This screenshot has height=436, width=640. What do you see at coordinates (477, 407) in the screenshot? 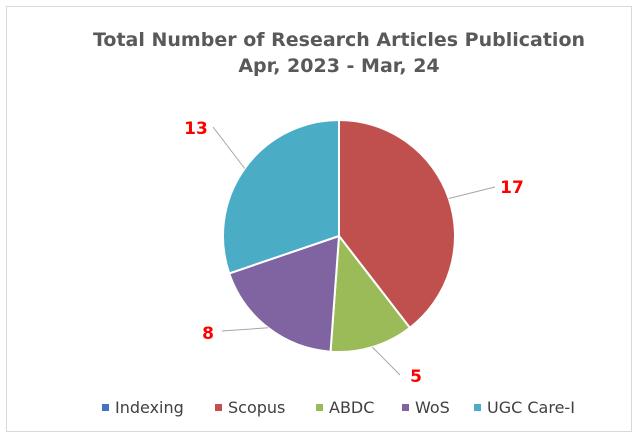
I see `legend-swatch-ugc-care-i` at bounding box center [477, 407].